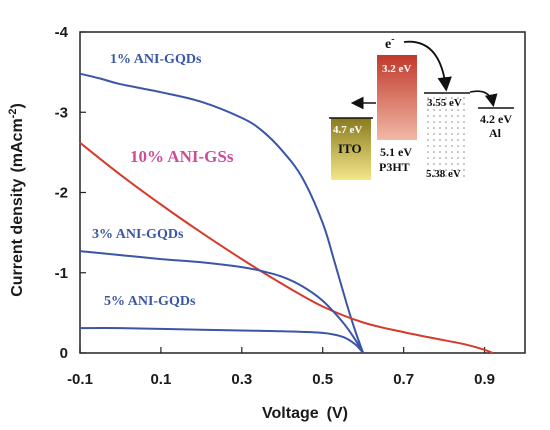  I want to click on ito-level-label: 4.7 eV, so click(347, 130).